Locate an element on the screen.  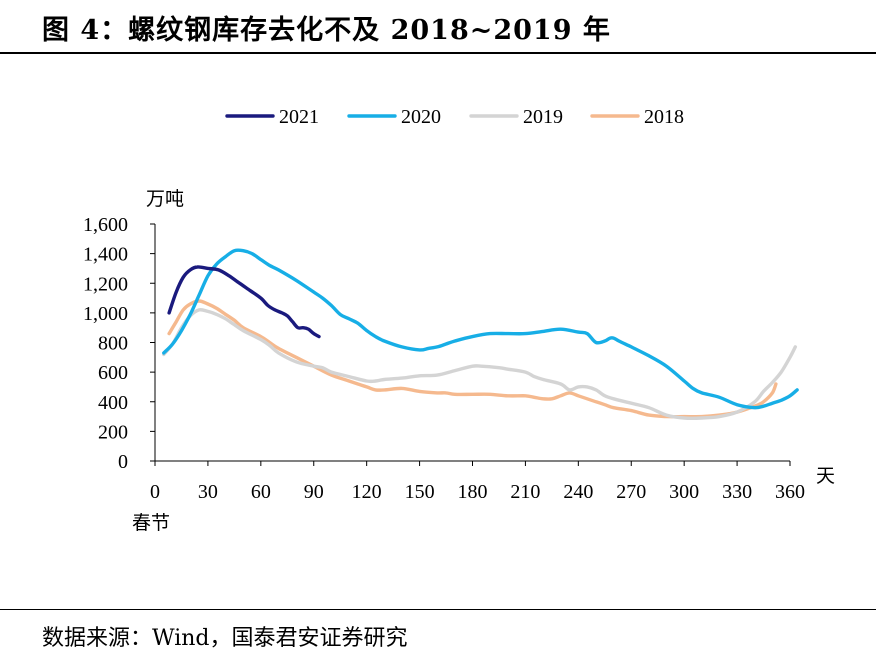
series-line-2019 is located at coordinates (479, 364).